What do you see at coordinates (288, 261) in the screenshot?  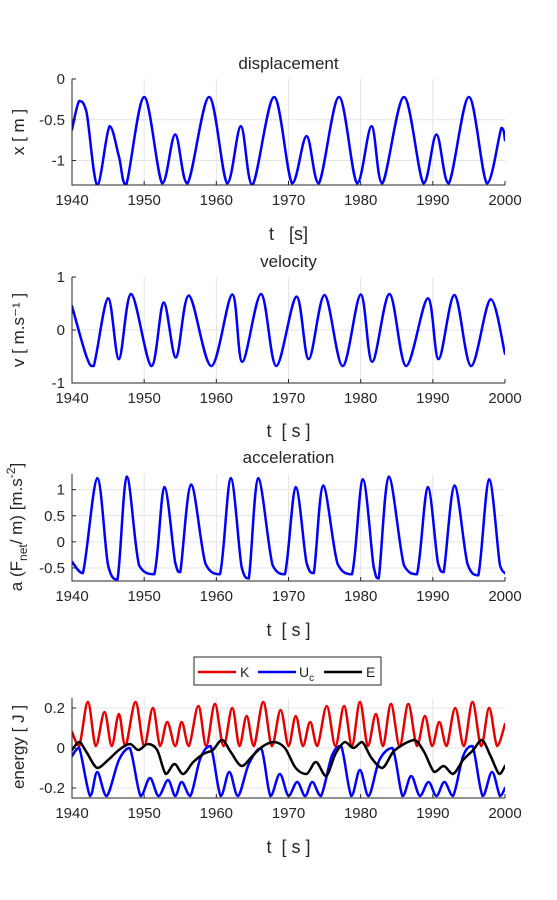 I see `panel-title: velocity` at bounding box center [288, 261].